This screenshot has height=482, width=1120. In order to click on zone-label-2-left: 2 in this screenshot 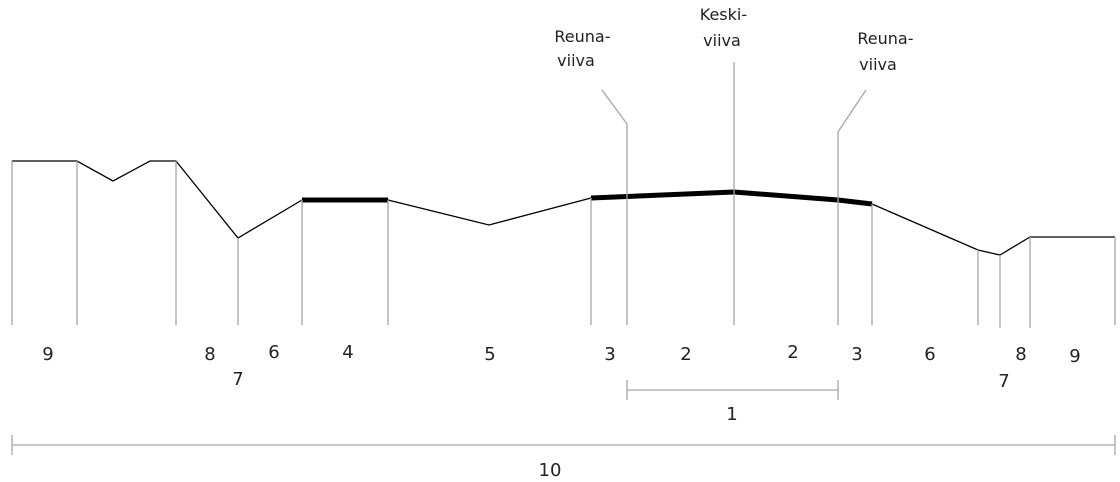, I will do `click(685, 354)`.